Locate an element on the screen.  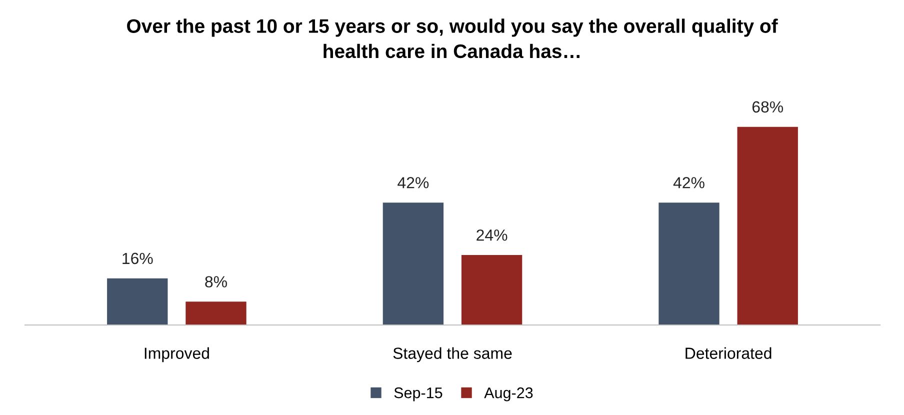
data-label: 68% is located at coordinates (768, 107).